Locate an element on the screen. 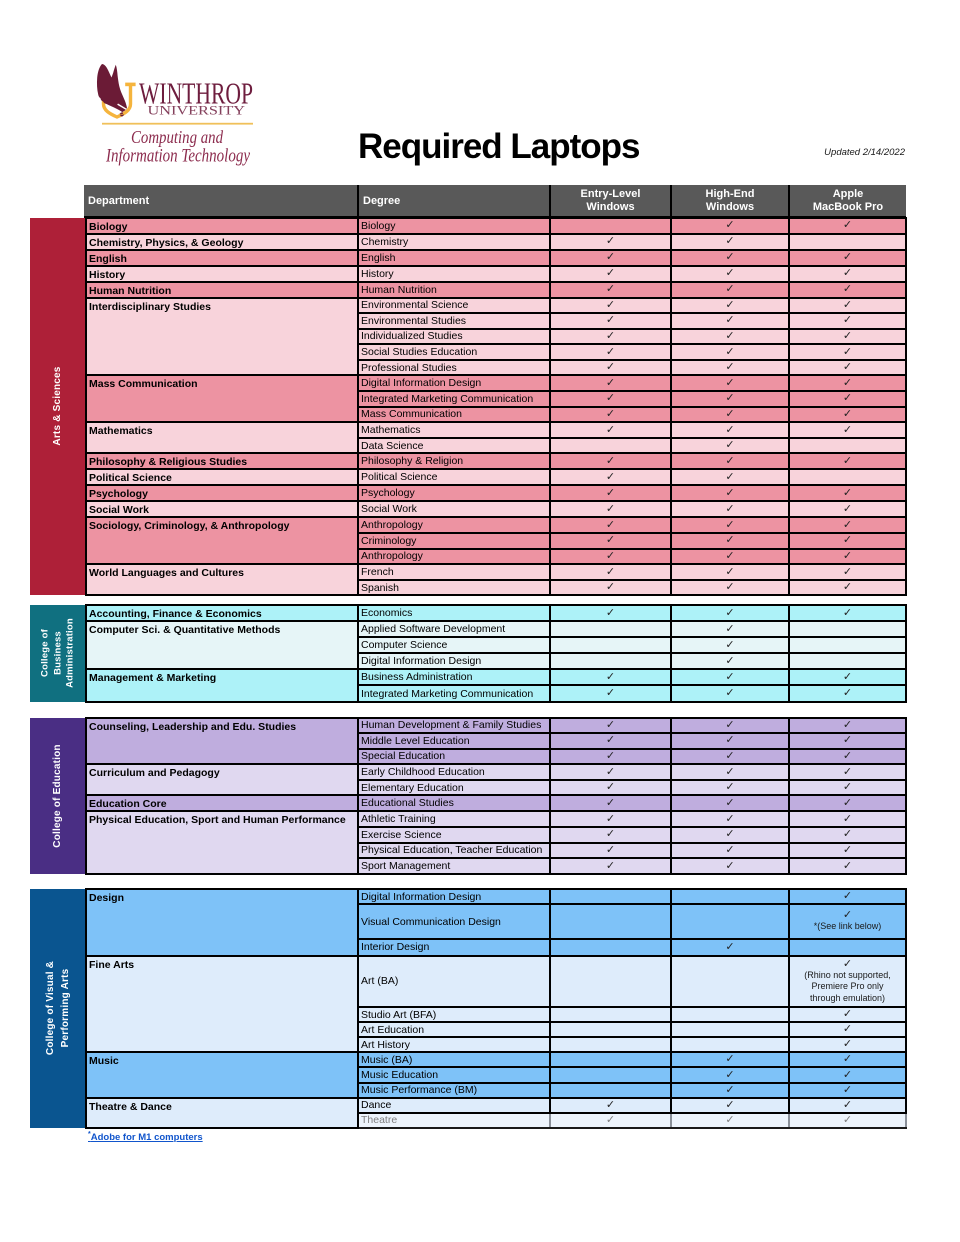 The width and height of the screenshot is (960, 1242). svg-text: WINTHROP is located at coordinates (196, 93).